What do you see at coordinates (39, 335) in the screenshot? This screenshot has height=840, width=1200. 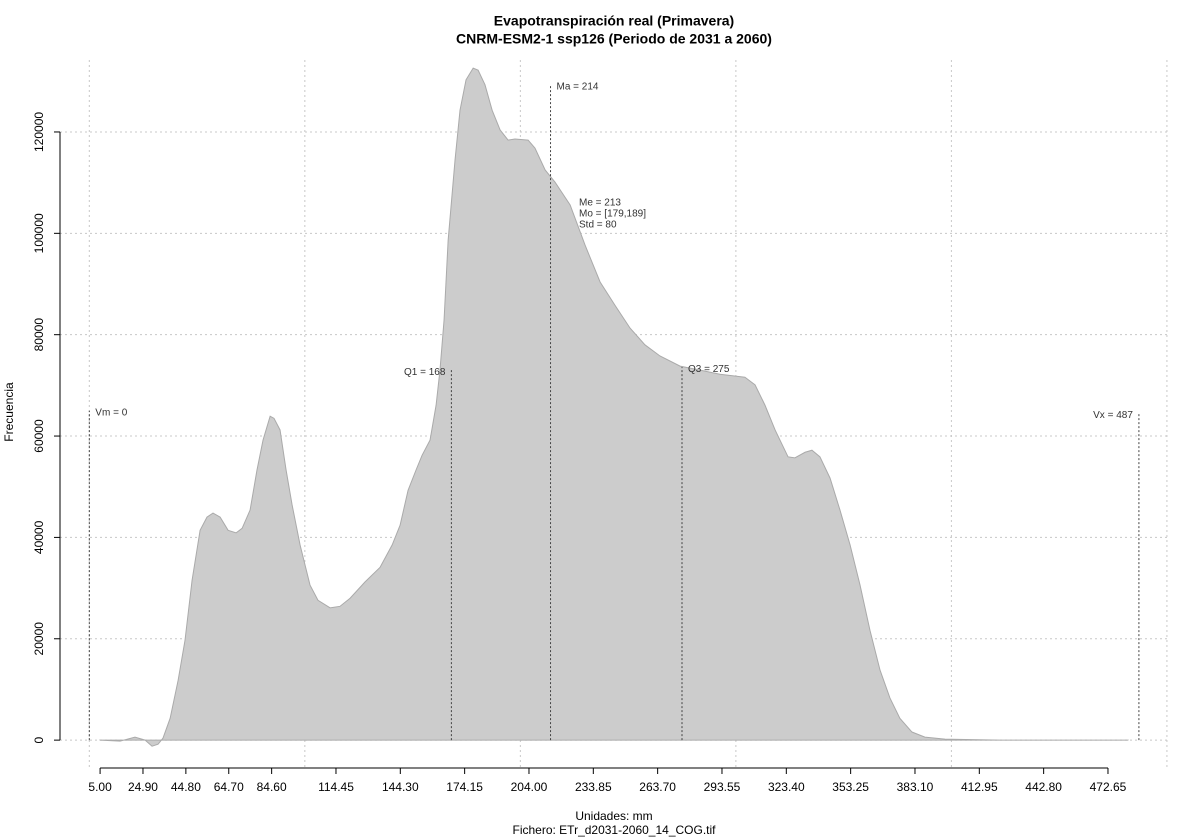 I see `y-tick-label: 80000` at bounding box center [39, 335].